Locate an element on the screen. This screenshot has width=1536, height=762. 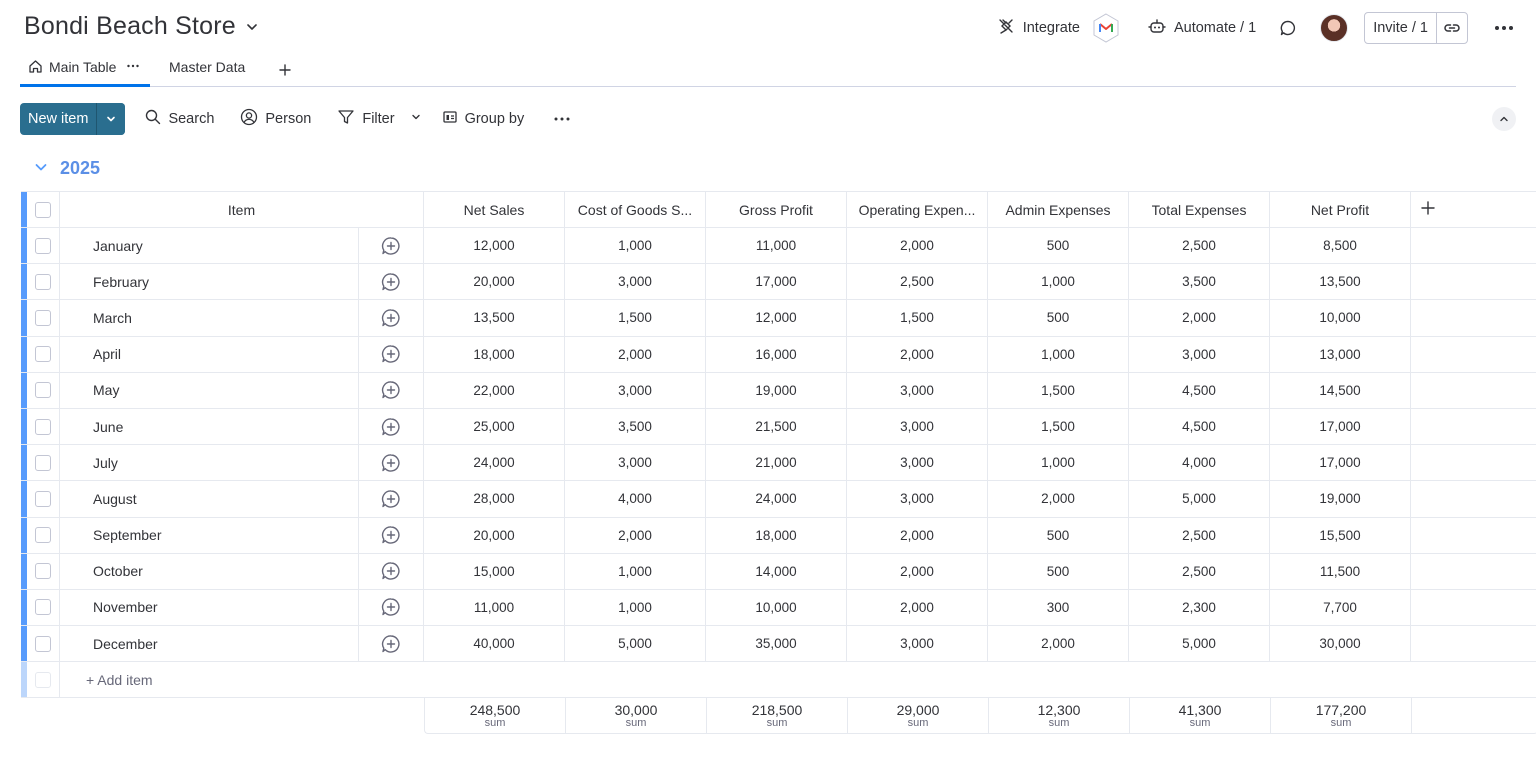
tab-master-data: Master Data is located at coordinates (207, 71).